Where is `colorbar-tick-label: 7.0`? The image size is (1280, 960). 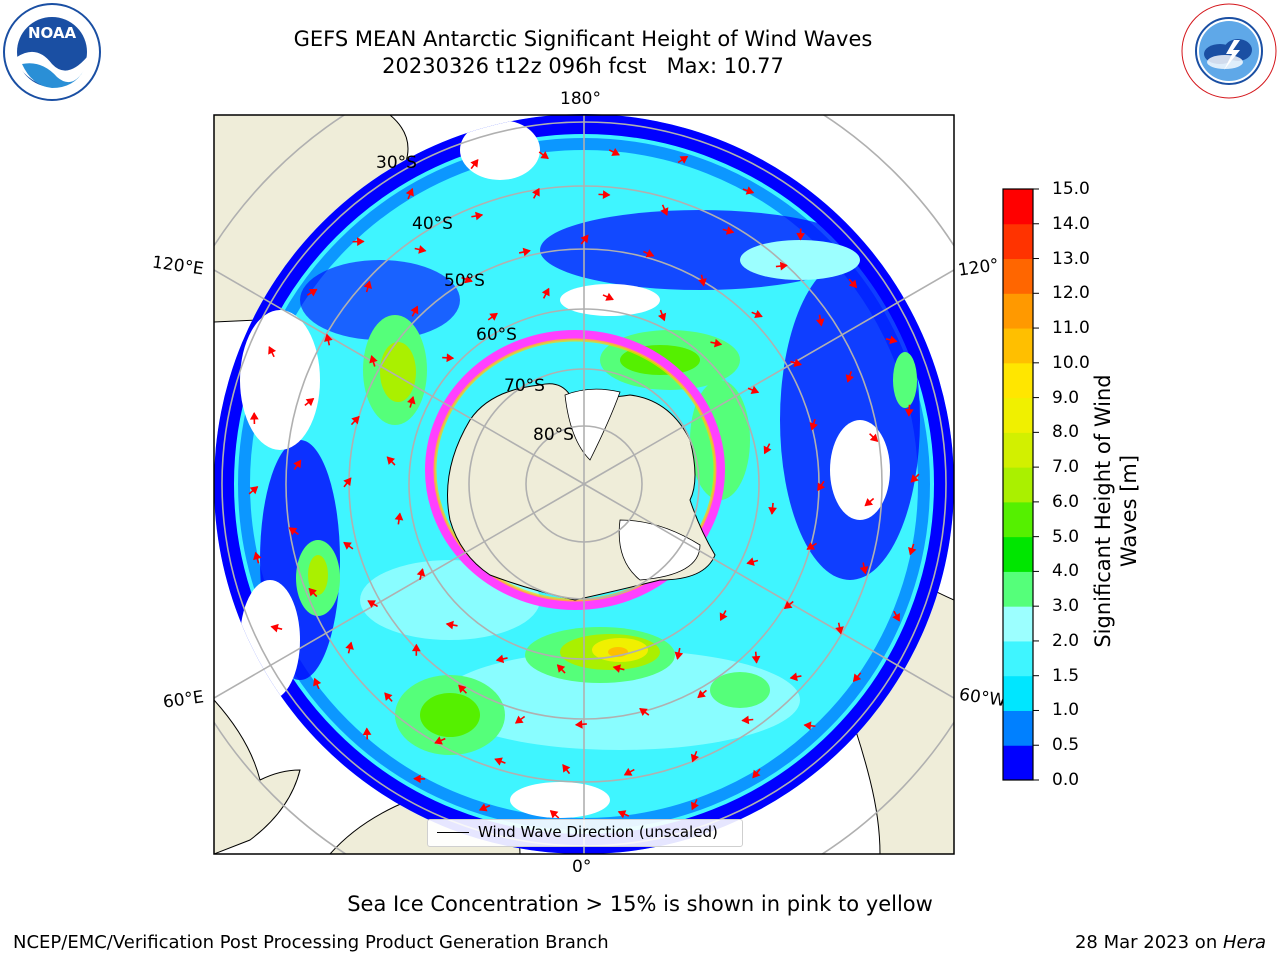
colorbar-tick-label: 7.0 is located at coordinates (1066, 467).